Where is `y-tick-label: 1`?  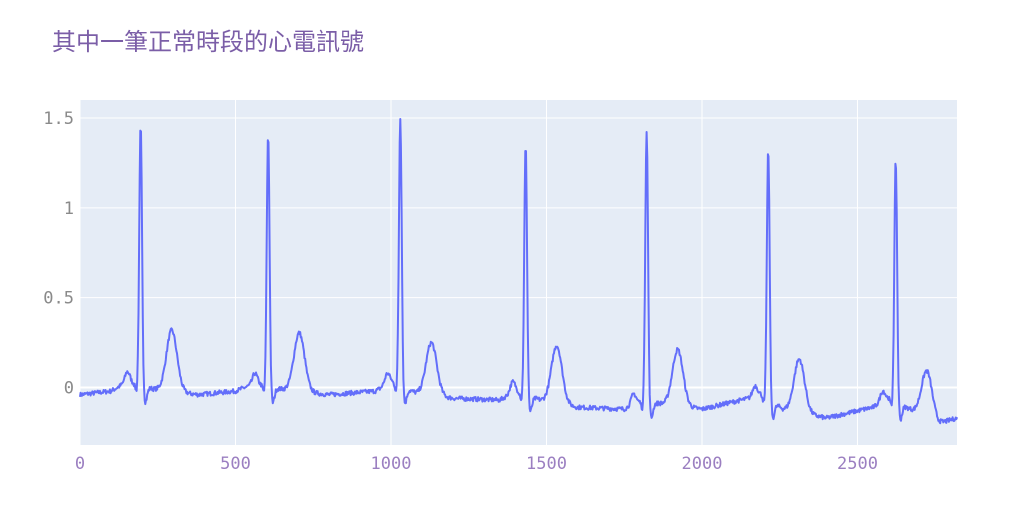
y-tick-label: 1 is located at coordinates (69, 209).